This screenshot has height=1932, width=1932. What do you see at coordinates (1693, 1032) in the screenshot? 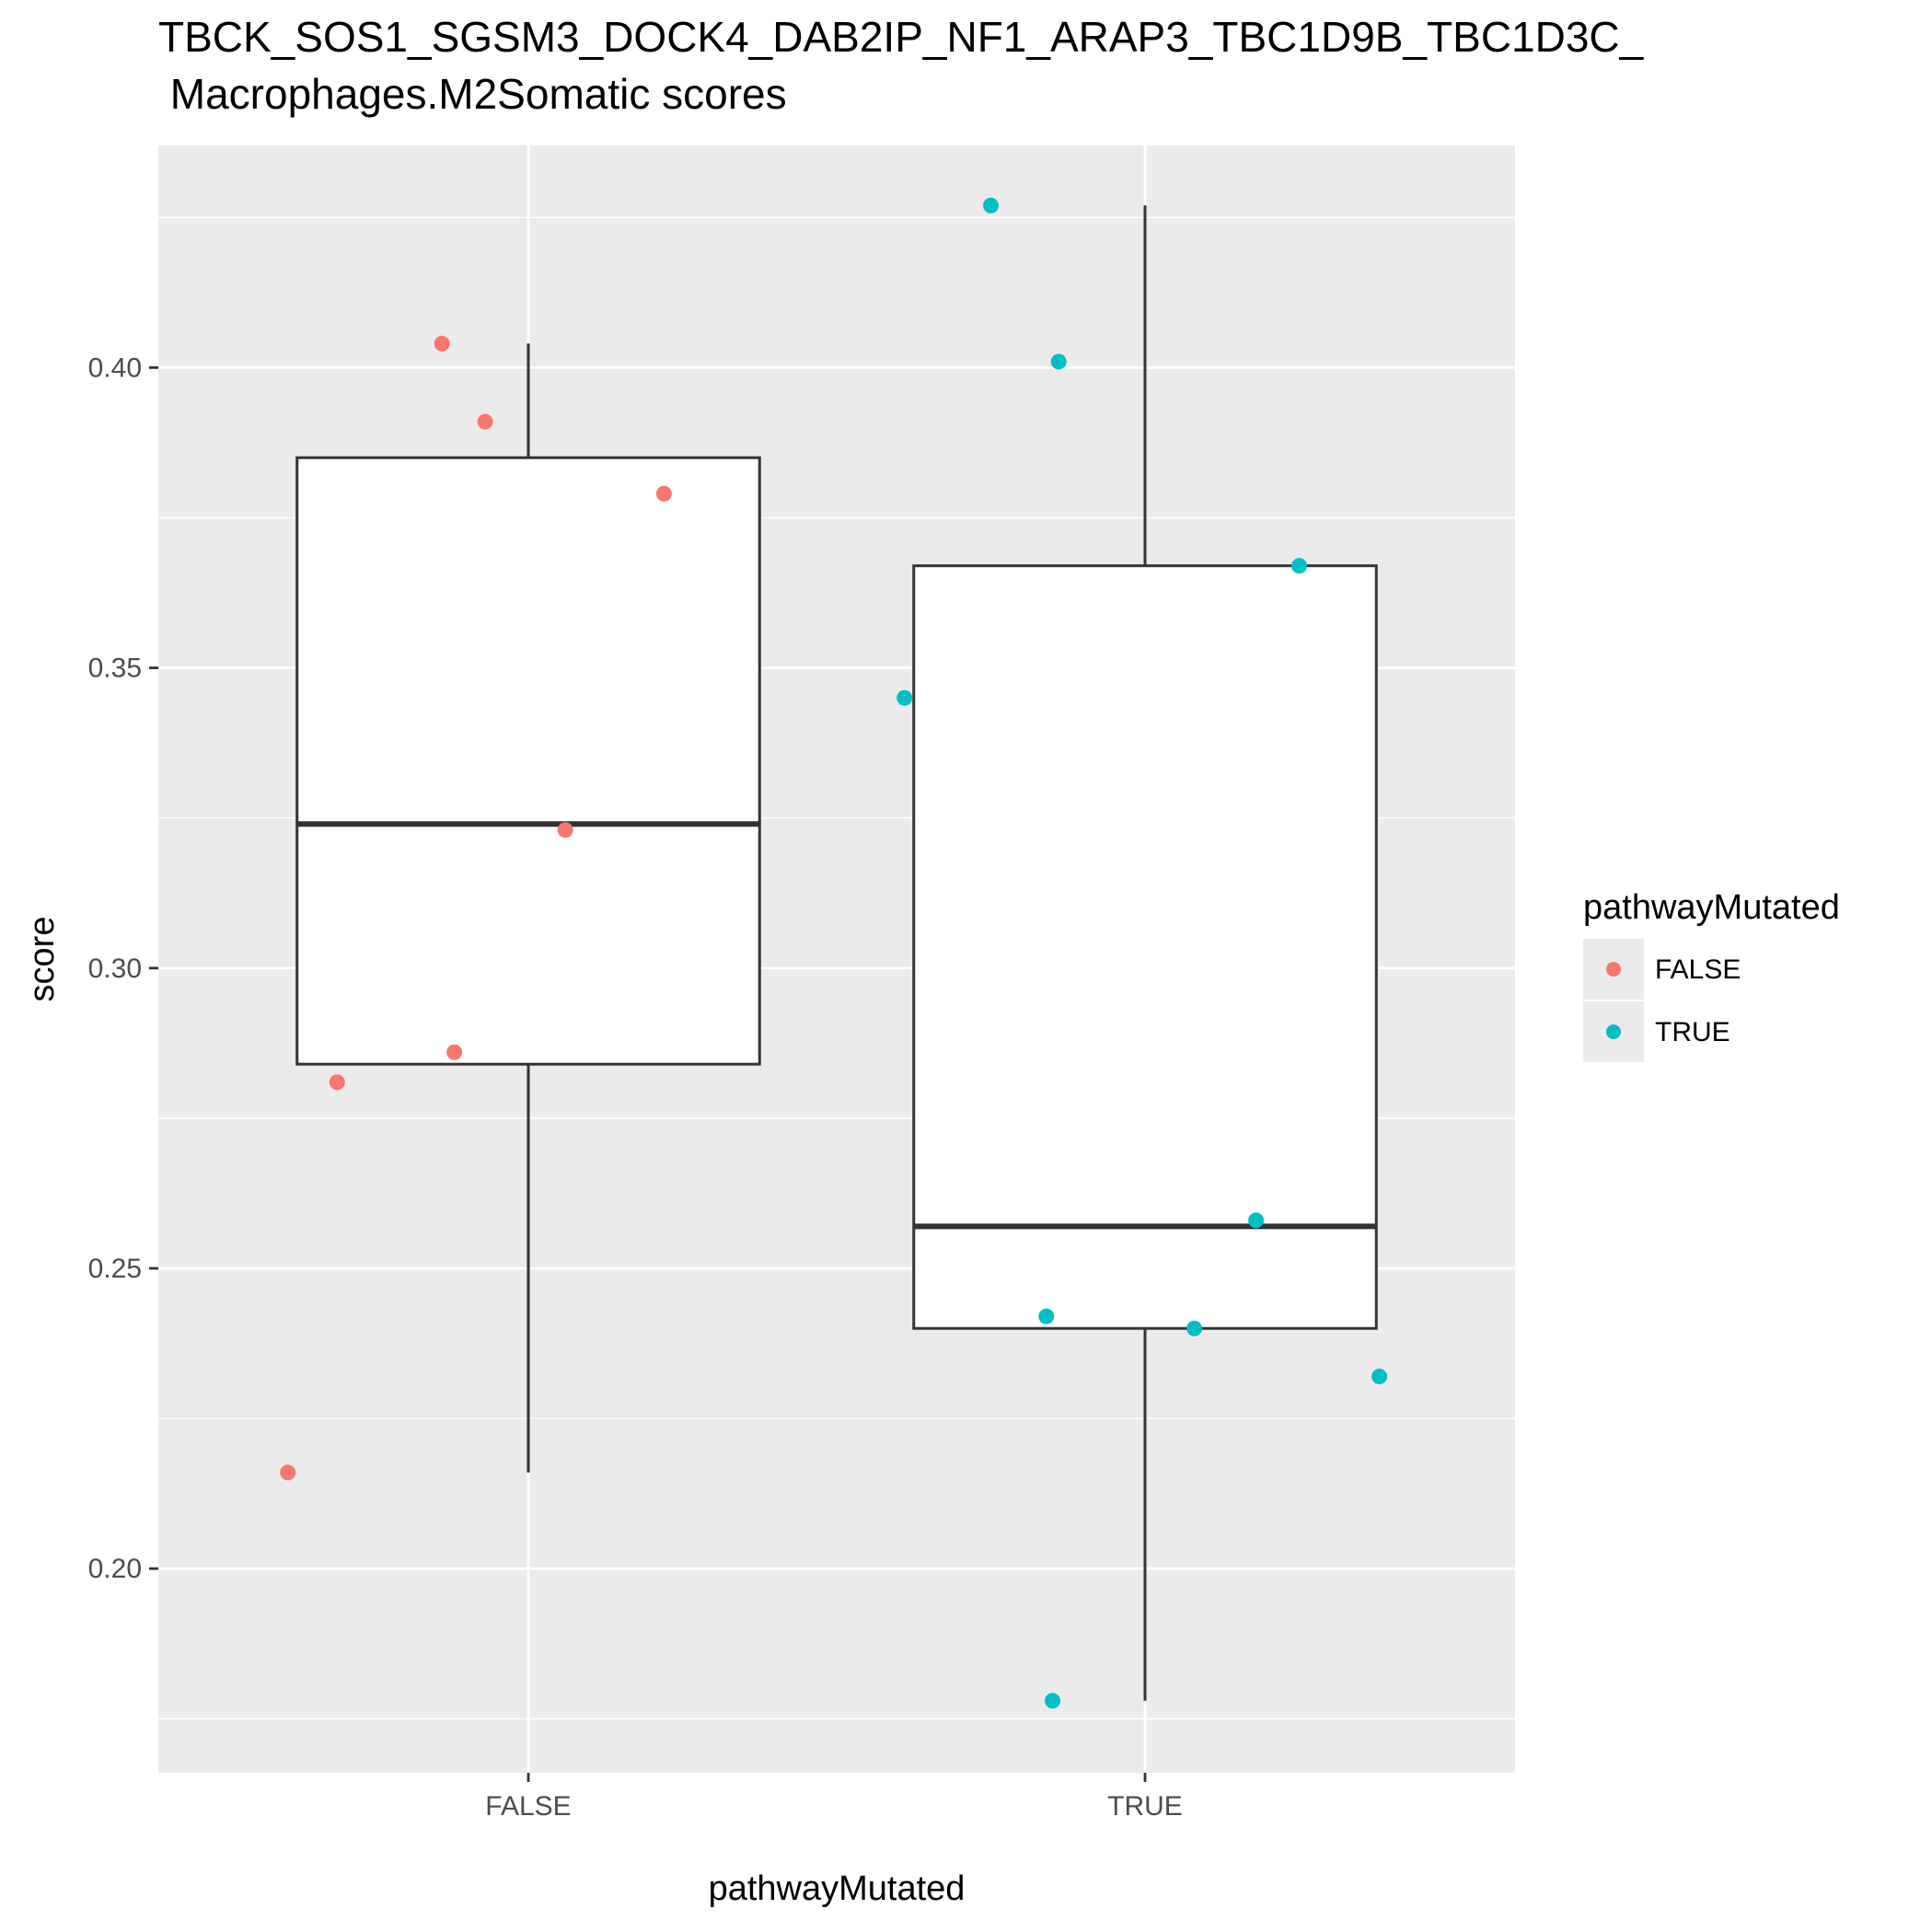
I see `legend-label-true: TRUE` at bounding box center [1693, 1032].